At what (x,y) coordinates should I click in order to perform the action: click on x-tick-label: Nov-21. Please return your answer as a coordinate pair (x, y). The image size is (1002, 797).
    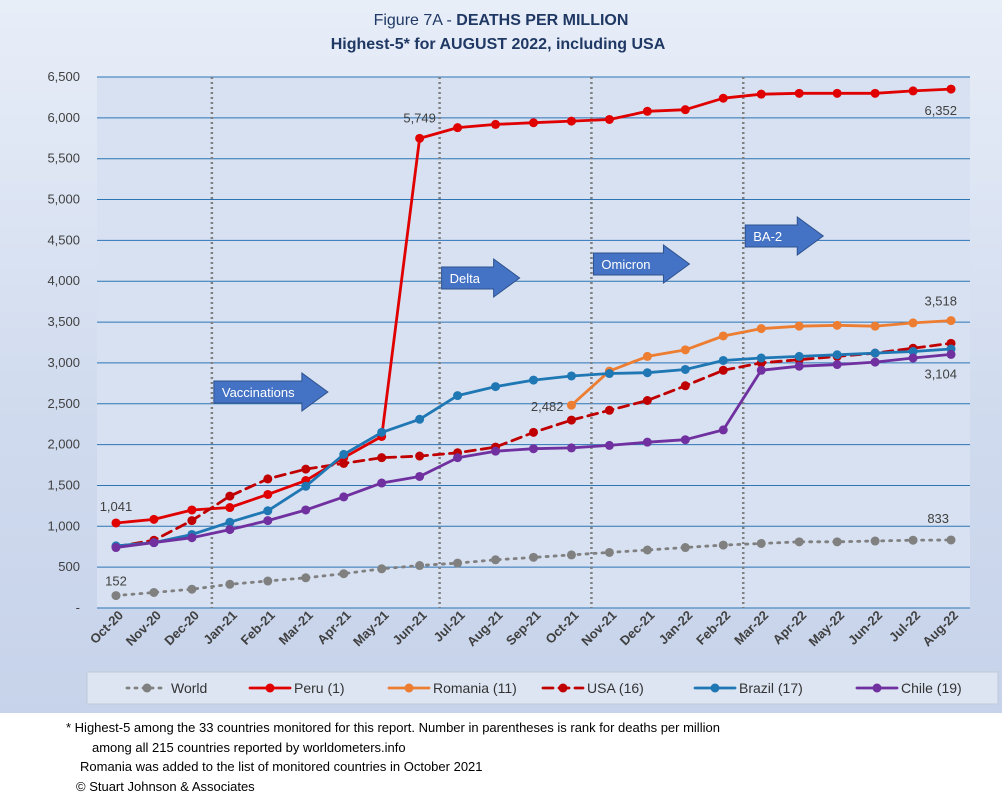
    Looking at the image, I should click on (598, 628).